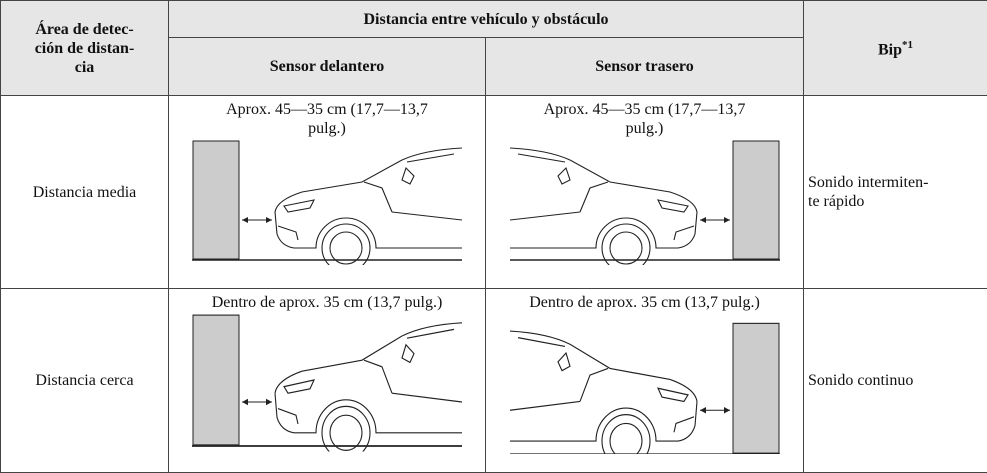 This screenshot has width=987, height=473. What do you see at coordinates (327, 67) in the screenshot?
I see `header-front: Sensor delantero` at bounding box center [327, 67].